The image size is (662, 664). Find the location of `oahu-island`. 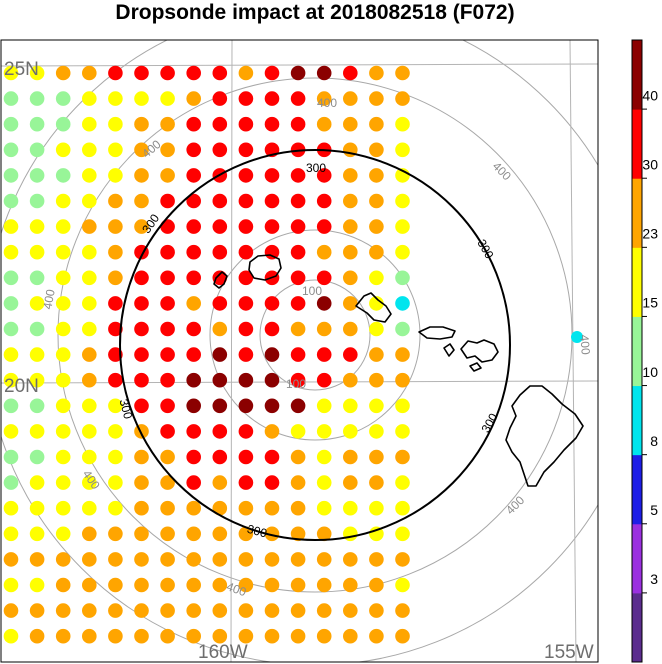

oahu-island is located at coordinates (373, 307).